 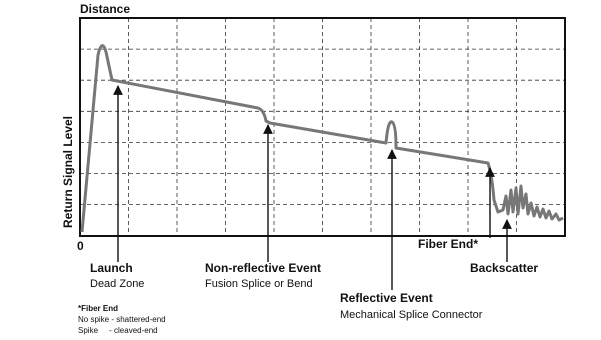 What do you see at coordinates (68, 172) in the screenshot?
I see `y-axis-label: Return Signal Level` at bounding box center [68, 172].